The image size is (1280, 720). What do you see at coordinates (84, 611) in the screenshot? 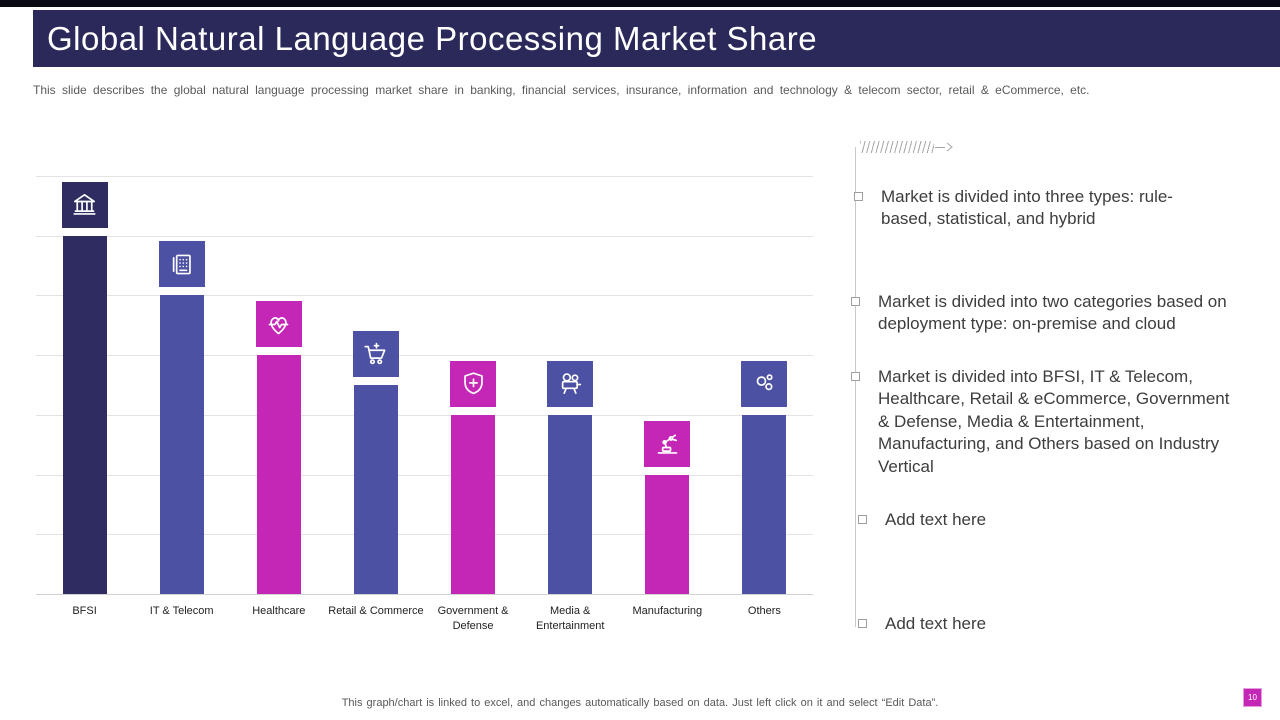
I see `bar-label: BFSI` at bounding box center [84, 611].